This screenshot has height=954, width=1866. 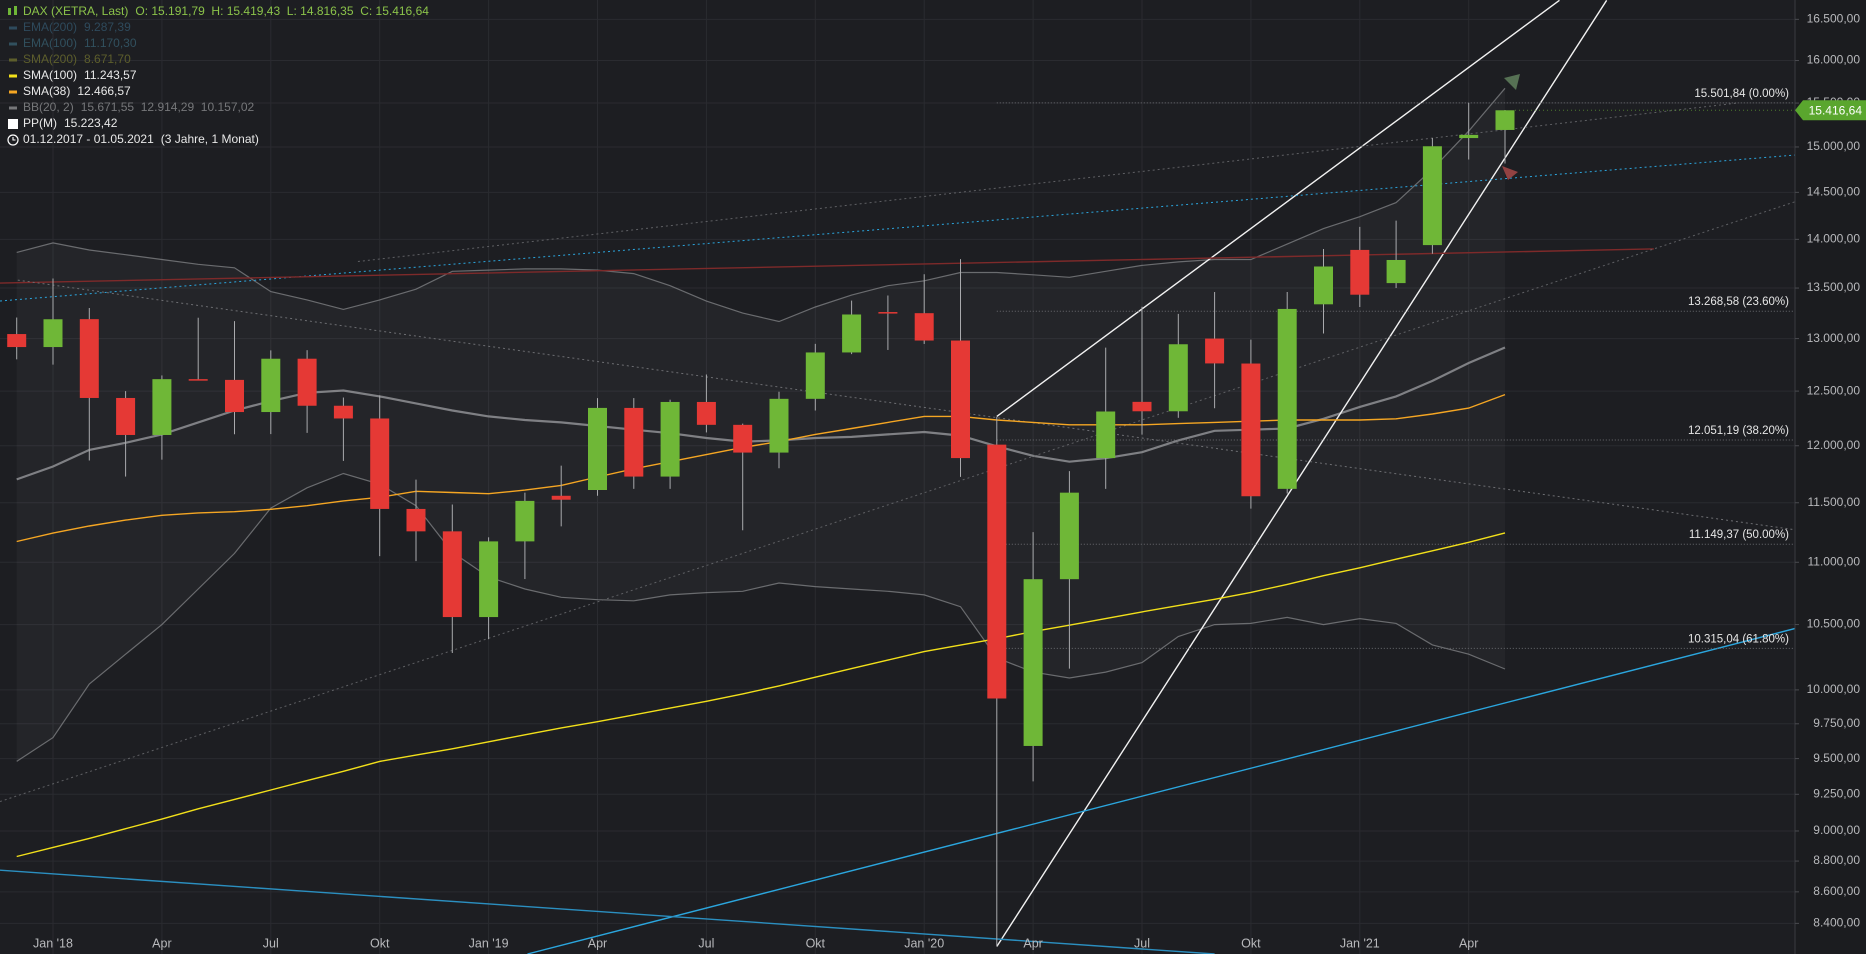 I want to click on x-tick-label: Jan '21, so click(x=1360, y=943).